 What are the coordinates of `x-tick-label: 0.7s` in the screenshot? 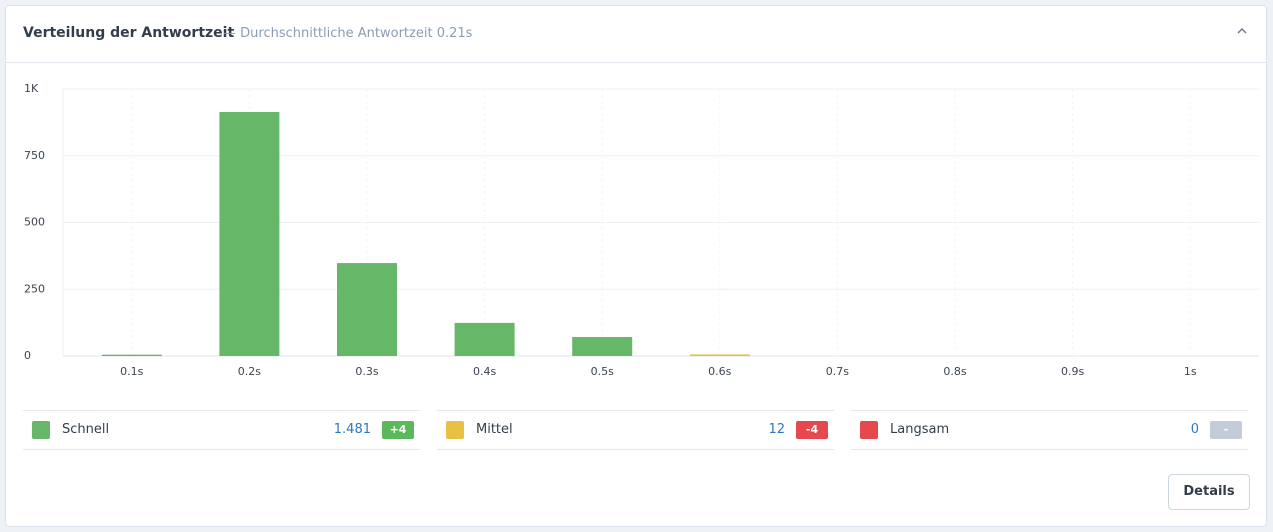 It's located at (837, 371).